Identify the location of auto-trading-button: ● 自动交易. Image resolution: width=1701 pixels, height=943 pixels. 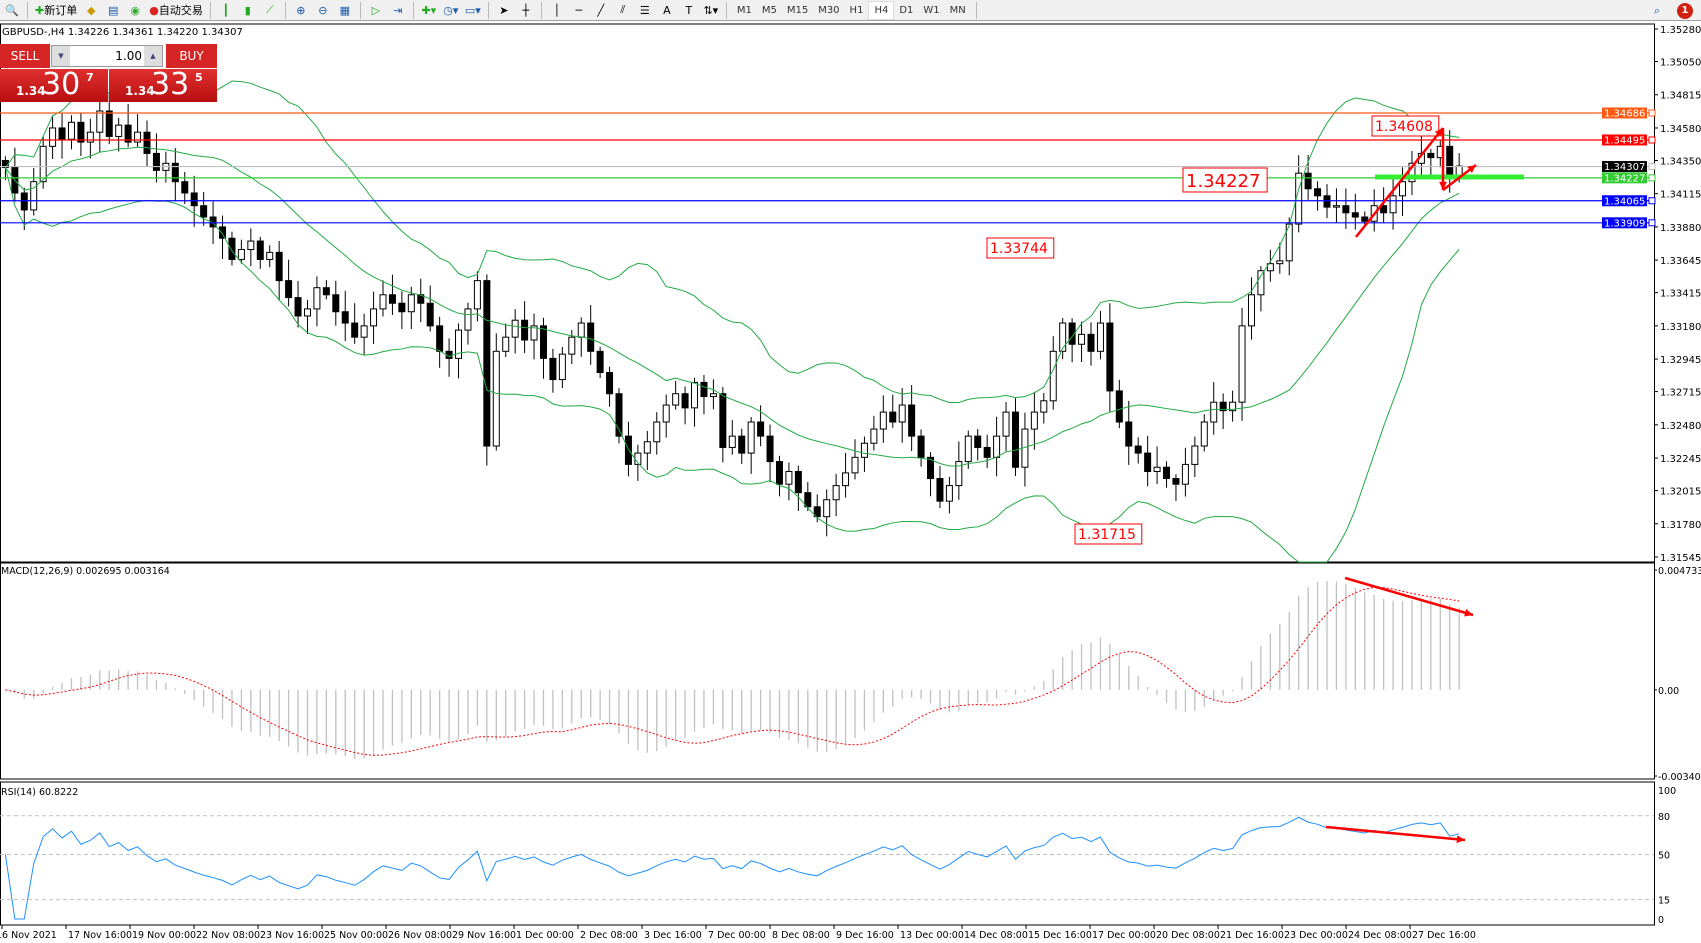
(176, 10).